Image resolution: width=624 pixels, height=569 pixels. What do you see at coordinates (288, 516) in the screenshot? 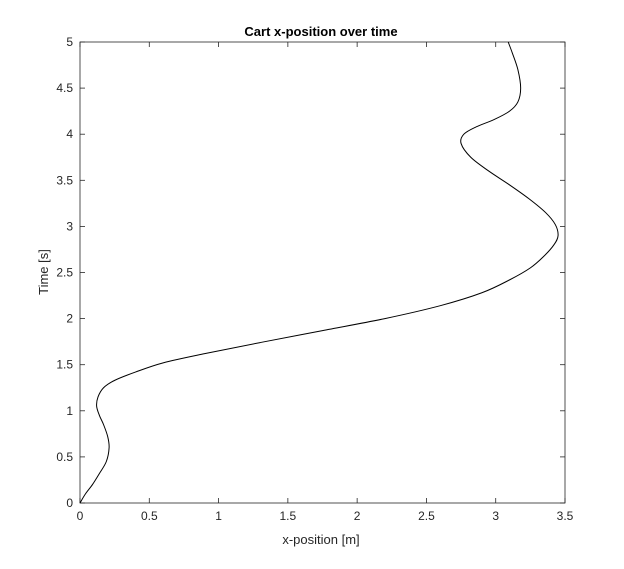
I see `x-tick-label: 1.5` at bounding box center [288, 516].